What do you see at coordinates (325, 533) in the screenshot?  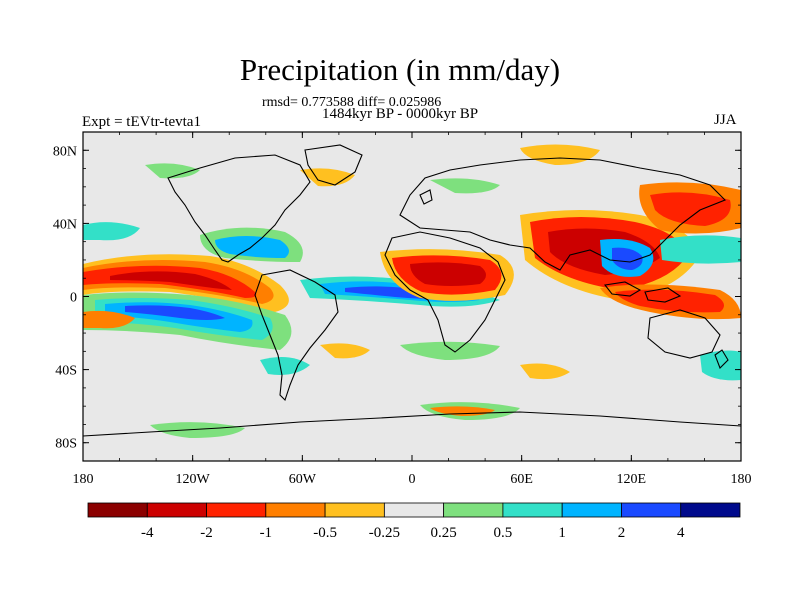 I see `colorbar-label: -0.5` at bounding box center [325, 533].